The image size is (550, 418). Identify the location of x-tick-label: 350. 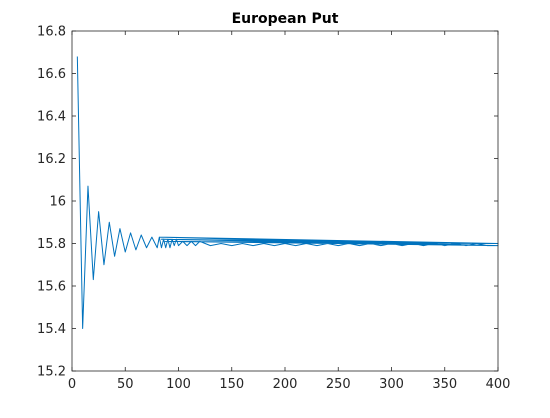
(444, 384).